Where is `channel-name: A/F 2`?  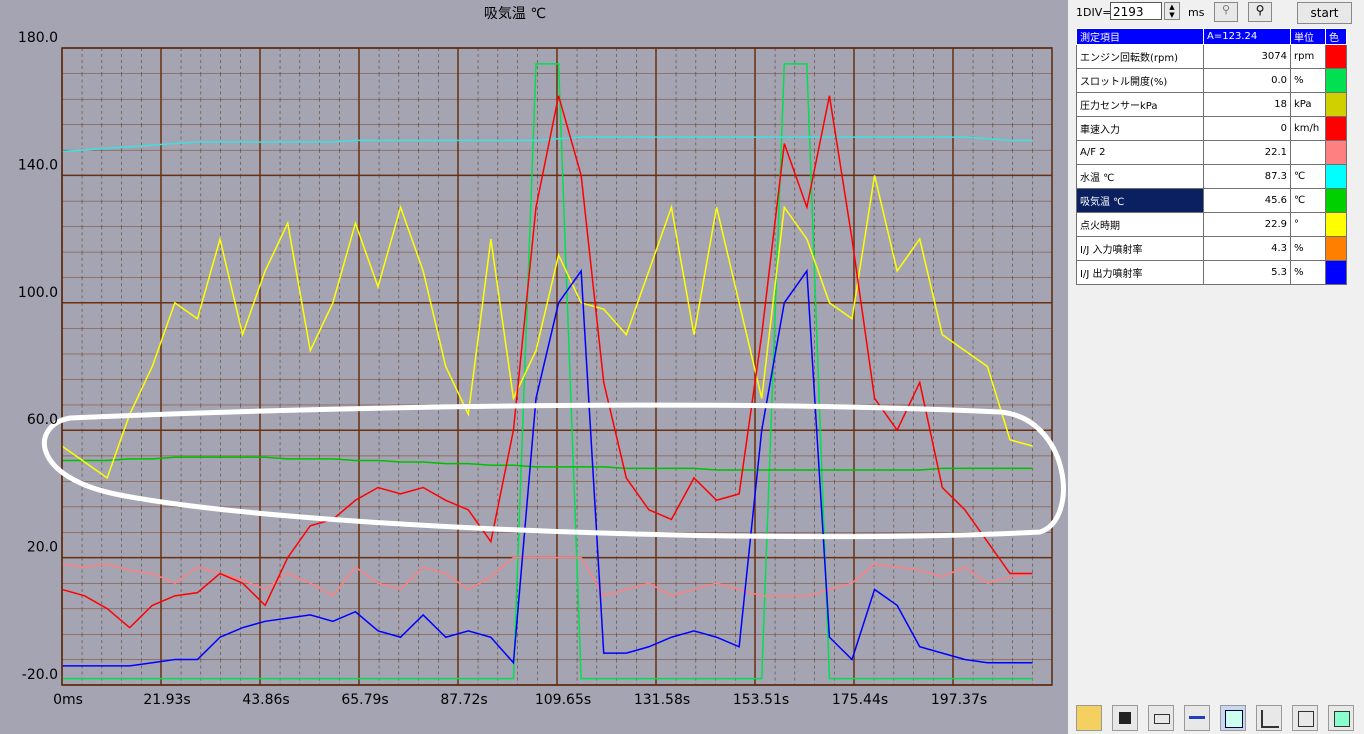 channel-name: A/F 2 is located at coordinates (1140, 152).